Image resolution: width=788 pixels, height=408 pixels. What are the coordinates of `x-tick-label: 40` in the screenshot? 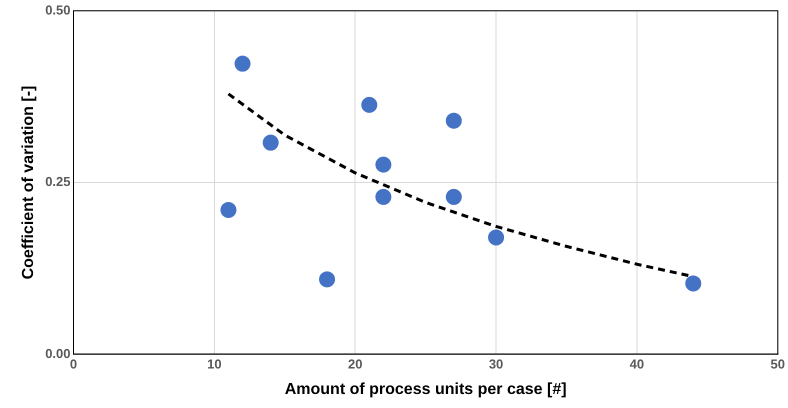 It's located at (637, 364).